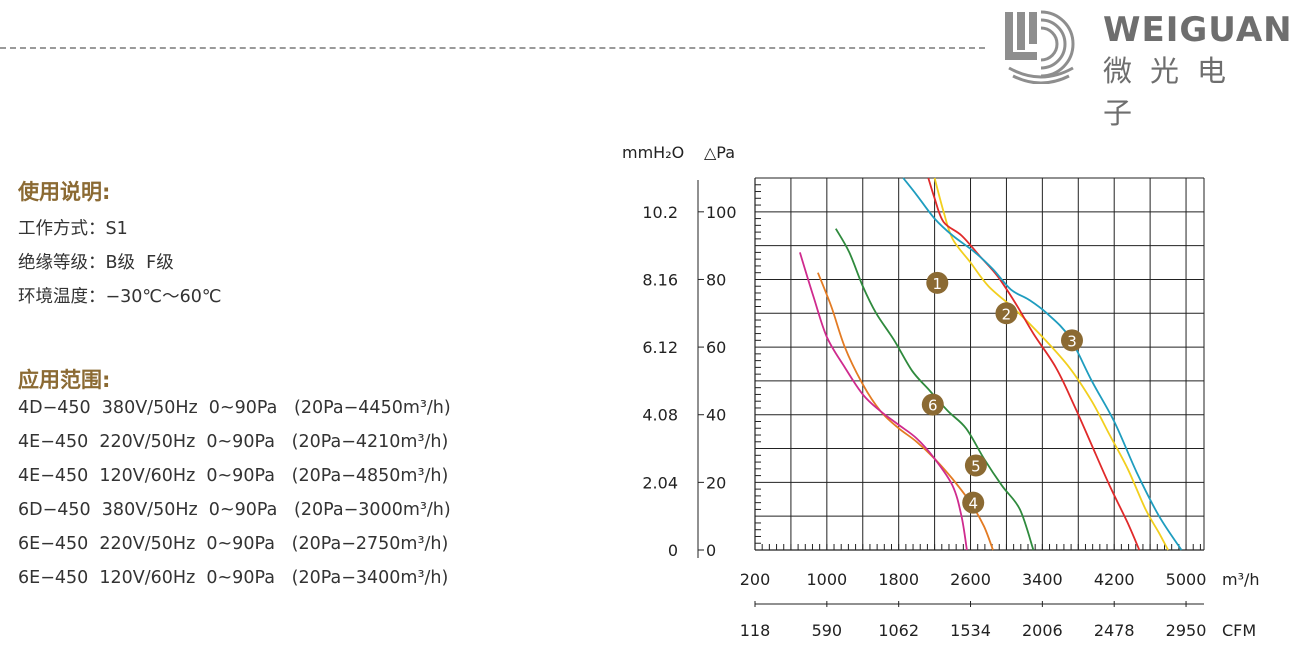 This screenshot has height=646, width=1290. I want to click on y-tick-label-pa: 20, so click(716, 482).